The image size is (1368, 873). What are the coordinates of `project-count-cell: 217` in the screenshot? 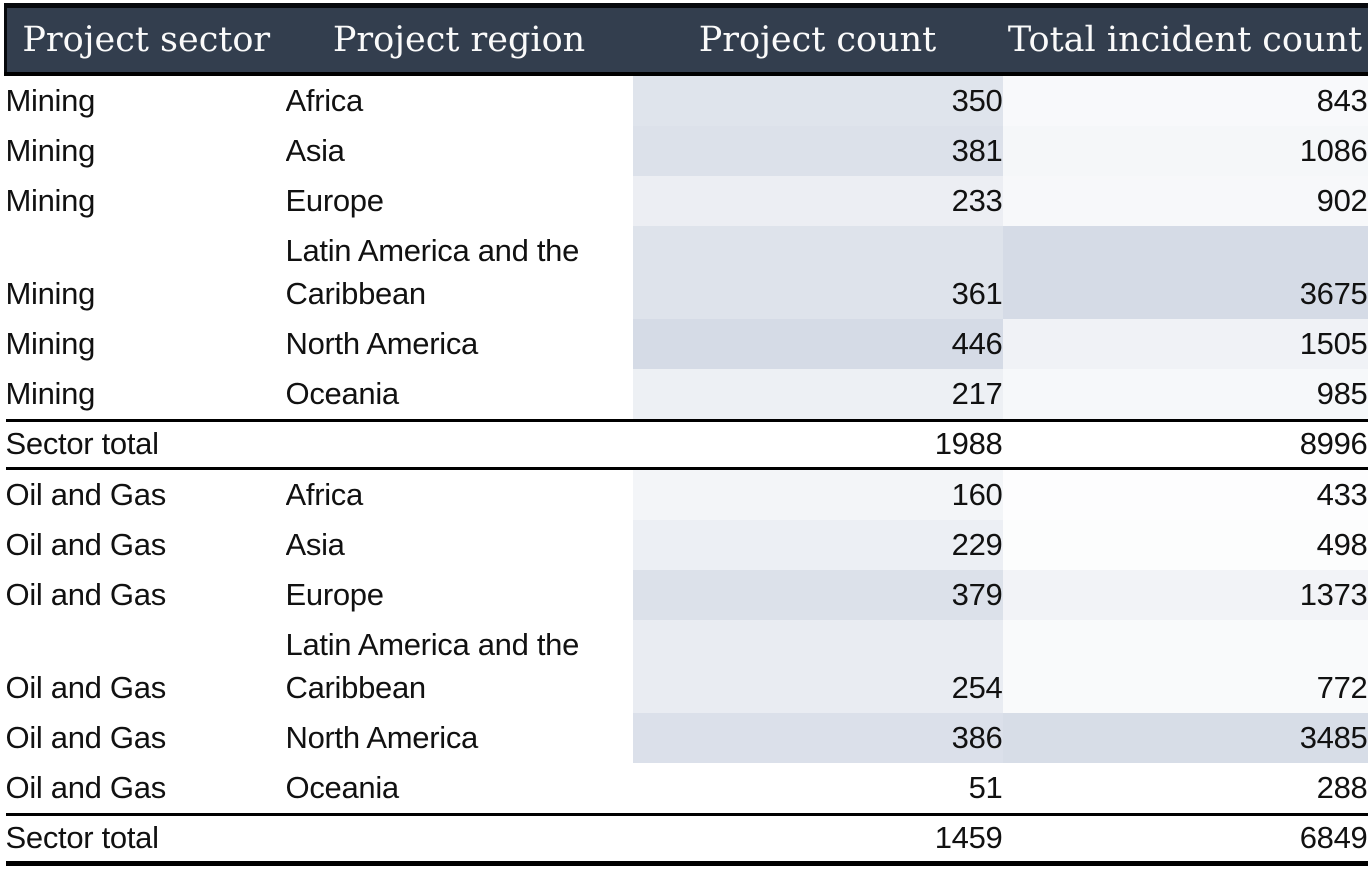 It's located at (817, 395).